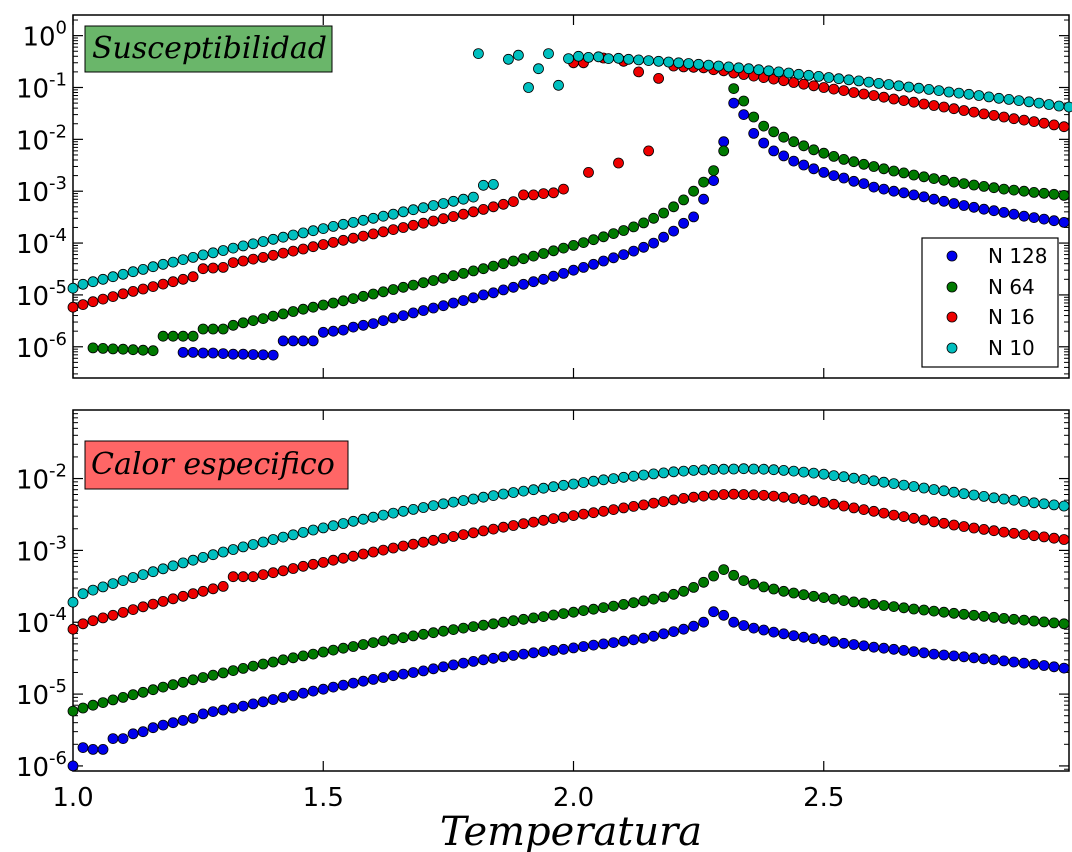 This screenshot has height=852, width=1072. What do you see at coordinates (823, 798) in the screenshot?
I see `x-tick-label: 2.5` at bounding box center [823, 798].